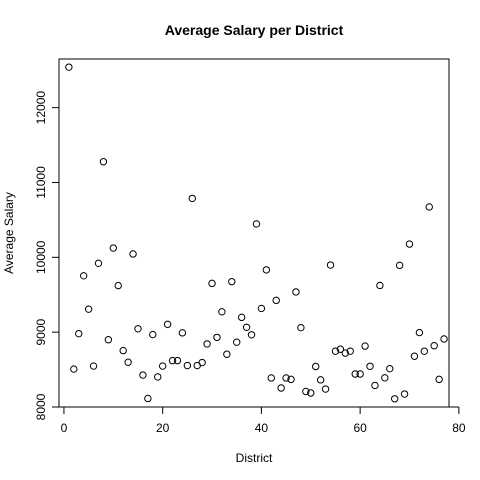 This screenshot has width=480, height=480. Describe the element at coordinates (41, 331) in the screenshot. I see `y-tick-label: 9000` at that location.